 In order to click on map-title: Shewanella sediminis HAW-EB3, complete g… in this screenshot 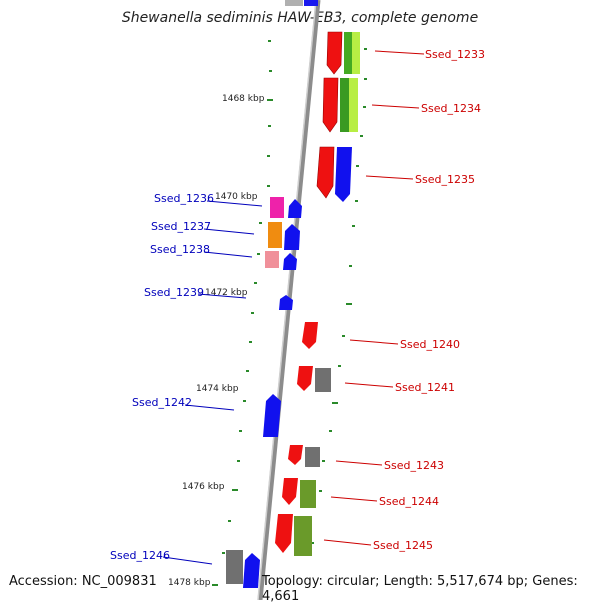, I will do `click(300, 18)`.